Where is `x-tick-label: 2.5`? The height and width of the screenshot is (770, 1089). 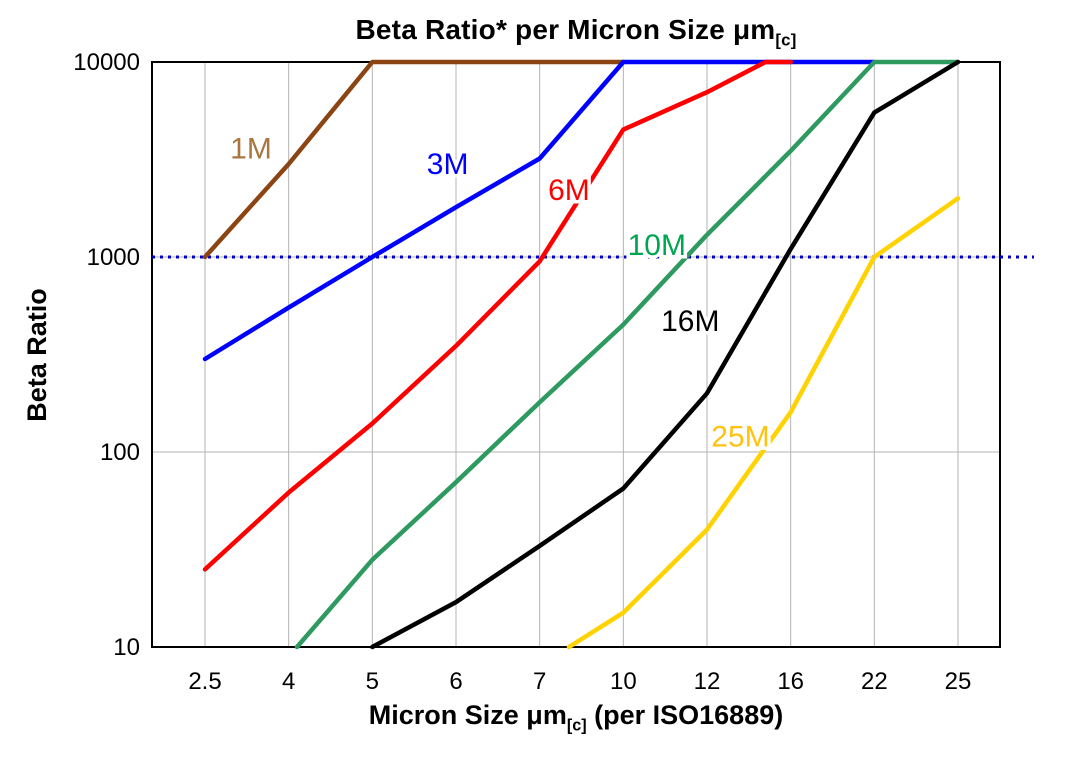 x-tick-label: 2.5 is located at coordinates (204, 681).